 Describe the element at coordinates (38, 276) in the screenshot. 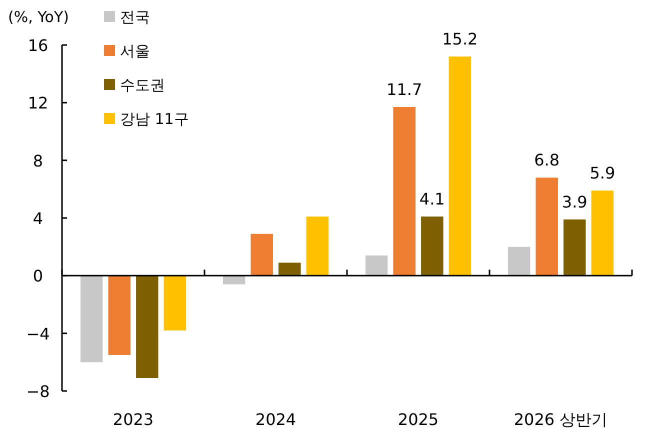

I see `y-tick-label: 0` at that location.